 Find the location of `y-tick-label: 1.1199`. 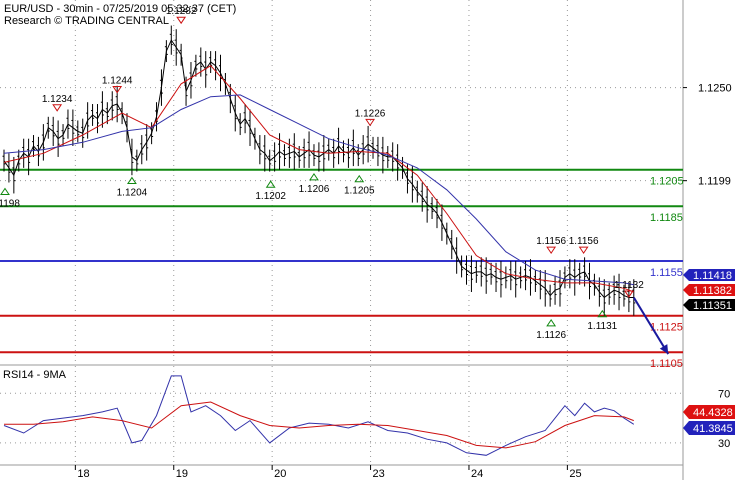

y-tick-label: 1.1199 is located at coordinates (714, 182).